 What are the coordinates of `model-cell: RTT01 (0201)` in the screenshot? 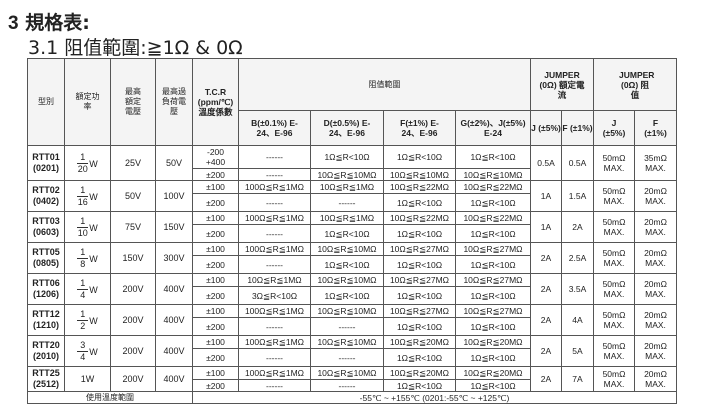 It's located at (46, 163).